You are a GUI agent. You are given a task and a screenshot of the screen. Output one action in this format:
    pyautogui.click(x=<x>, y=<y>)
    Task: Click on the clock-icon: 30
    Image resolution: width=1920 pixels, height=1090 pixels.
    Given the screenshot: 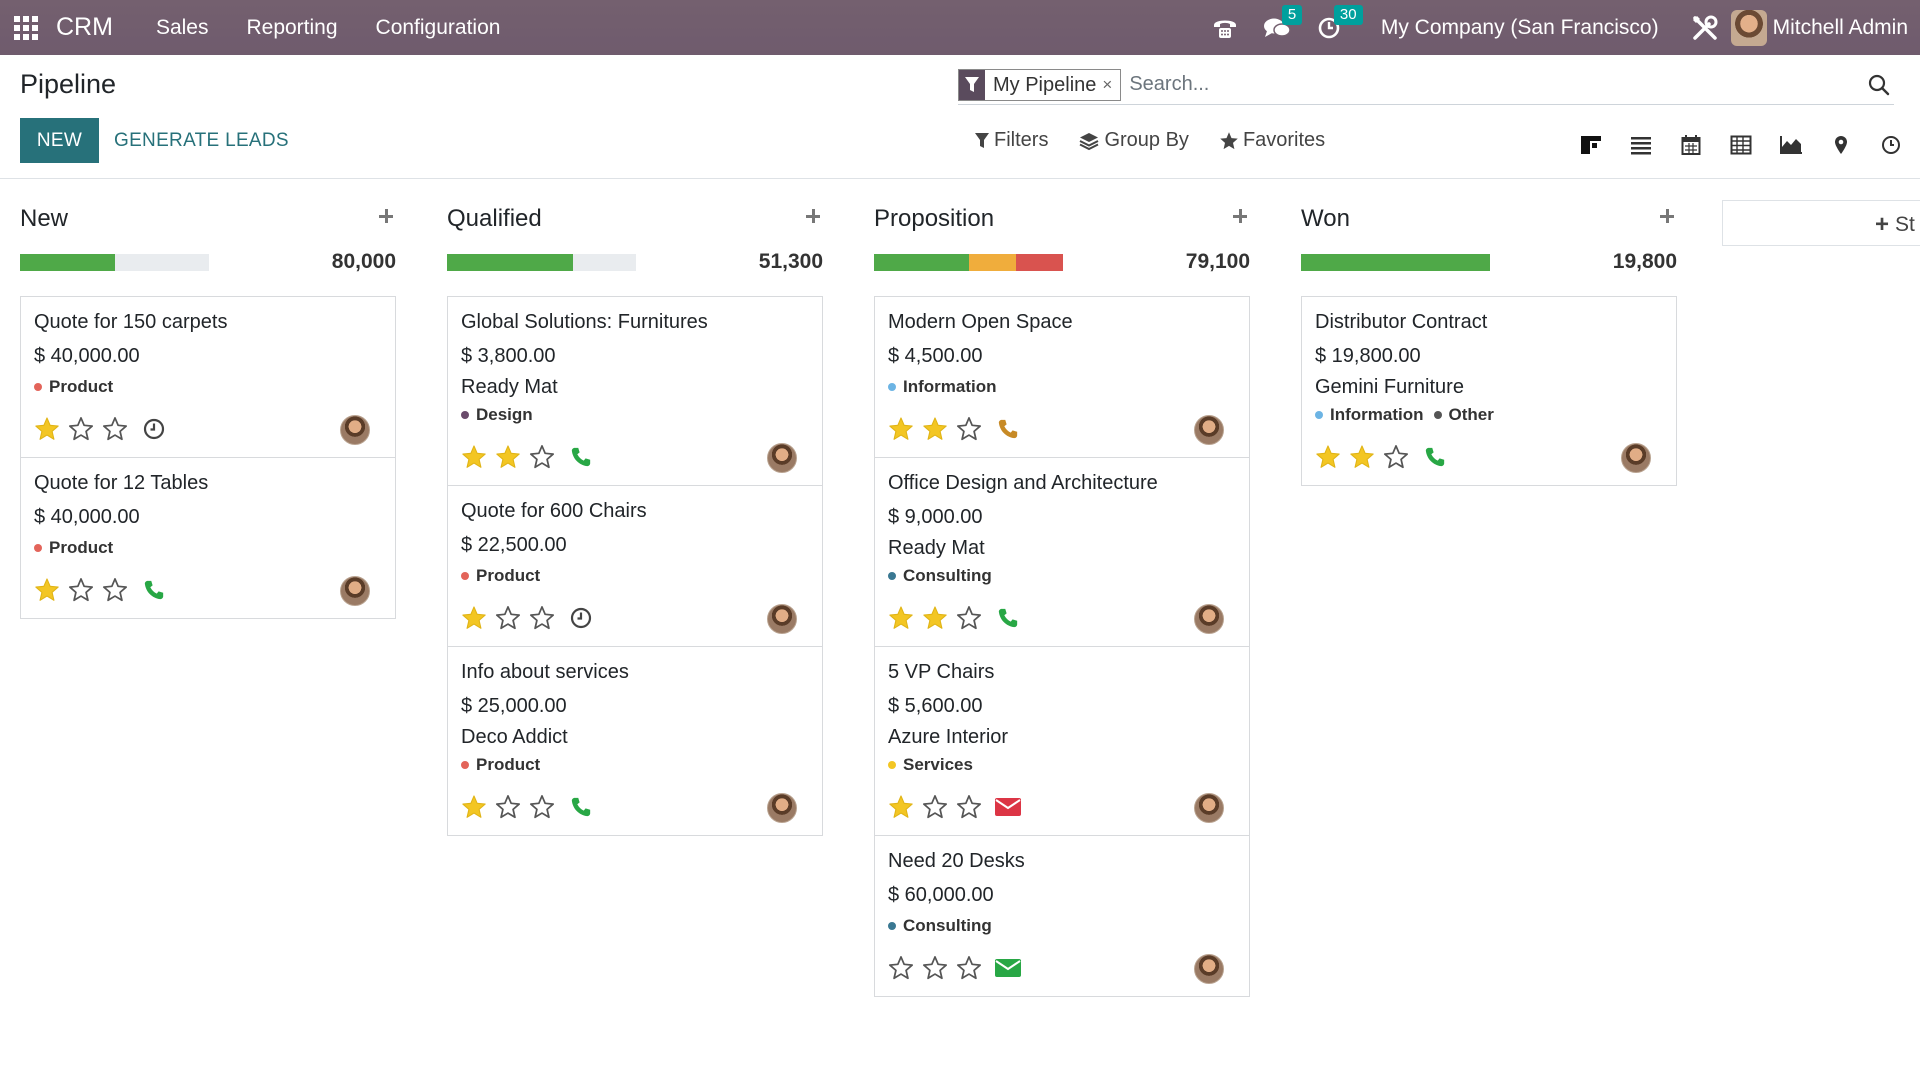 What is the action you would take?
    pyautogui.click(x=1338, y=23)
    